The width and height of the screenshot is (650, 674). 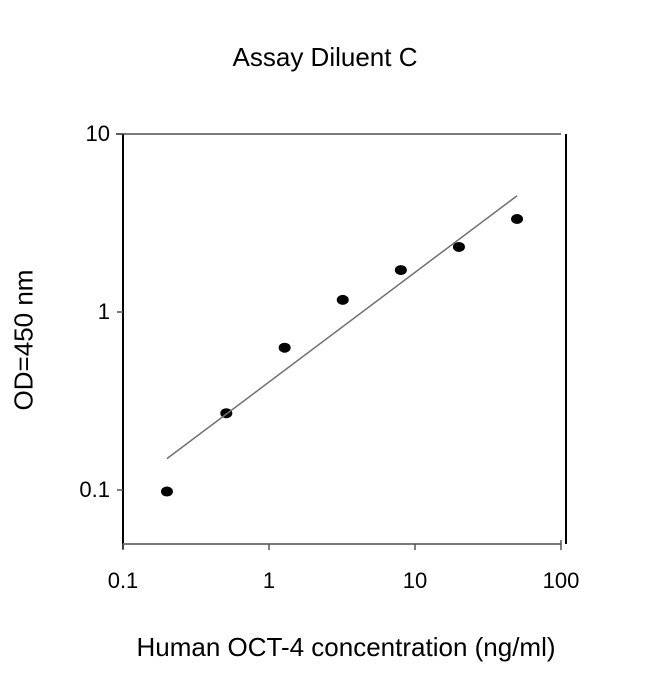 I want to click on ytick-label: 0.1, so click(x=94, y=489).